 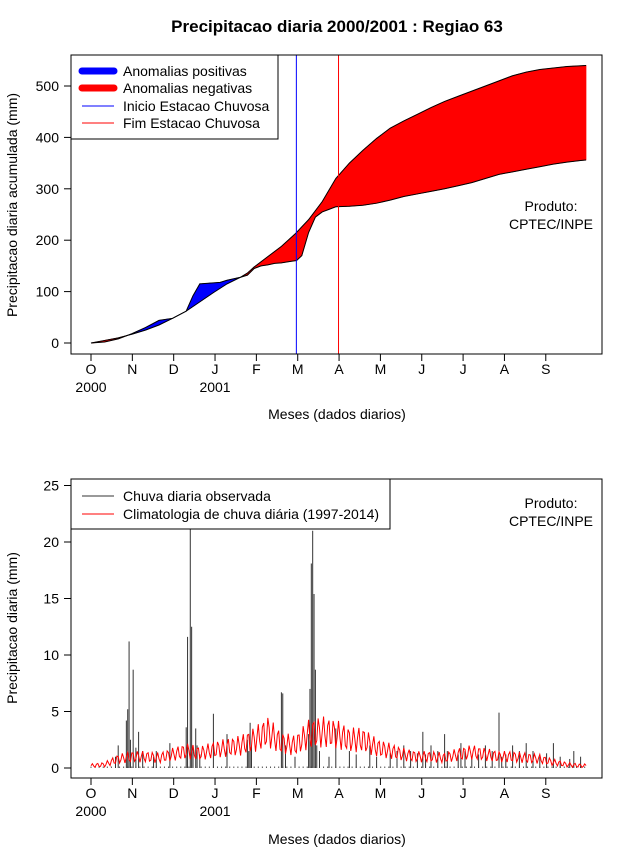 I want to click on y-tick-label: 10, so click(x=51, y=655).